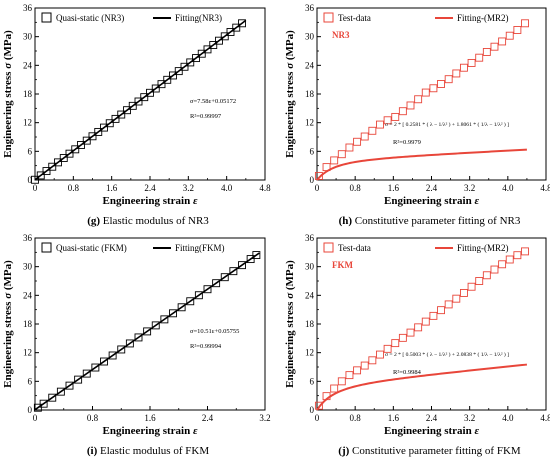  Describe the element at coordinates (342, 265) in the screenshot. I see `material-tag: FKM` at that location.